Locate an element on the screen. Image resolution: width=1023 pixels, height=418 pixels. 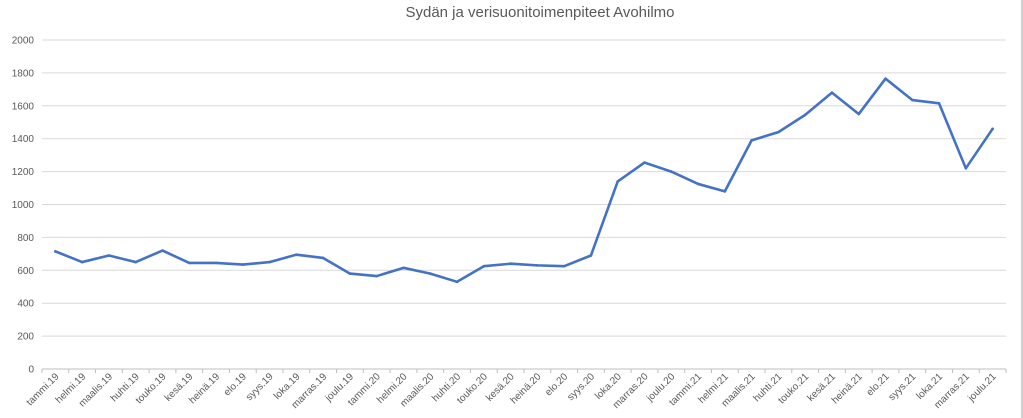
y-tick-label: 400 is located at coordinates (25, 304).